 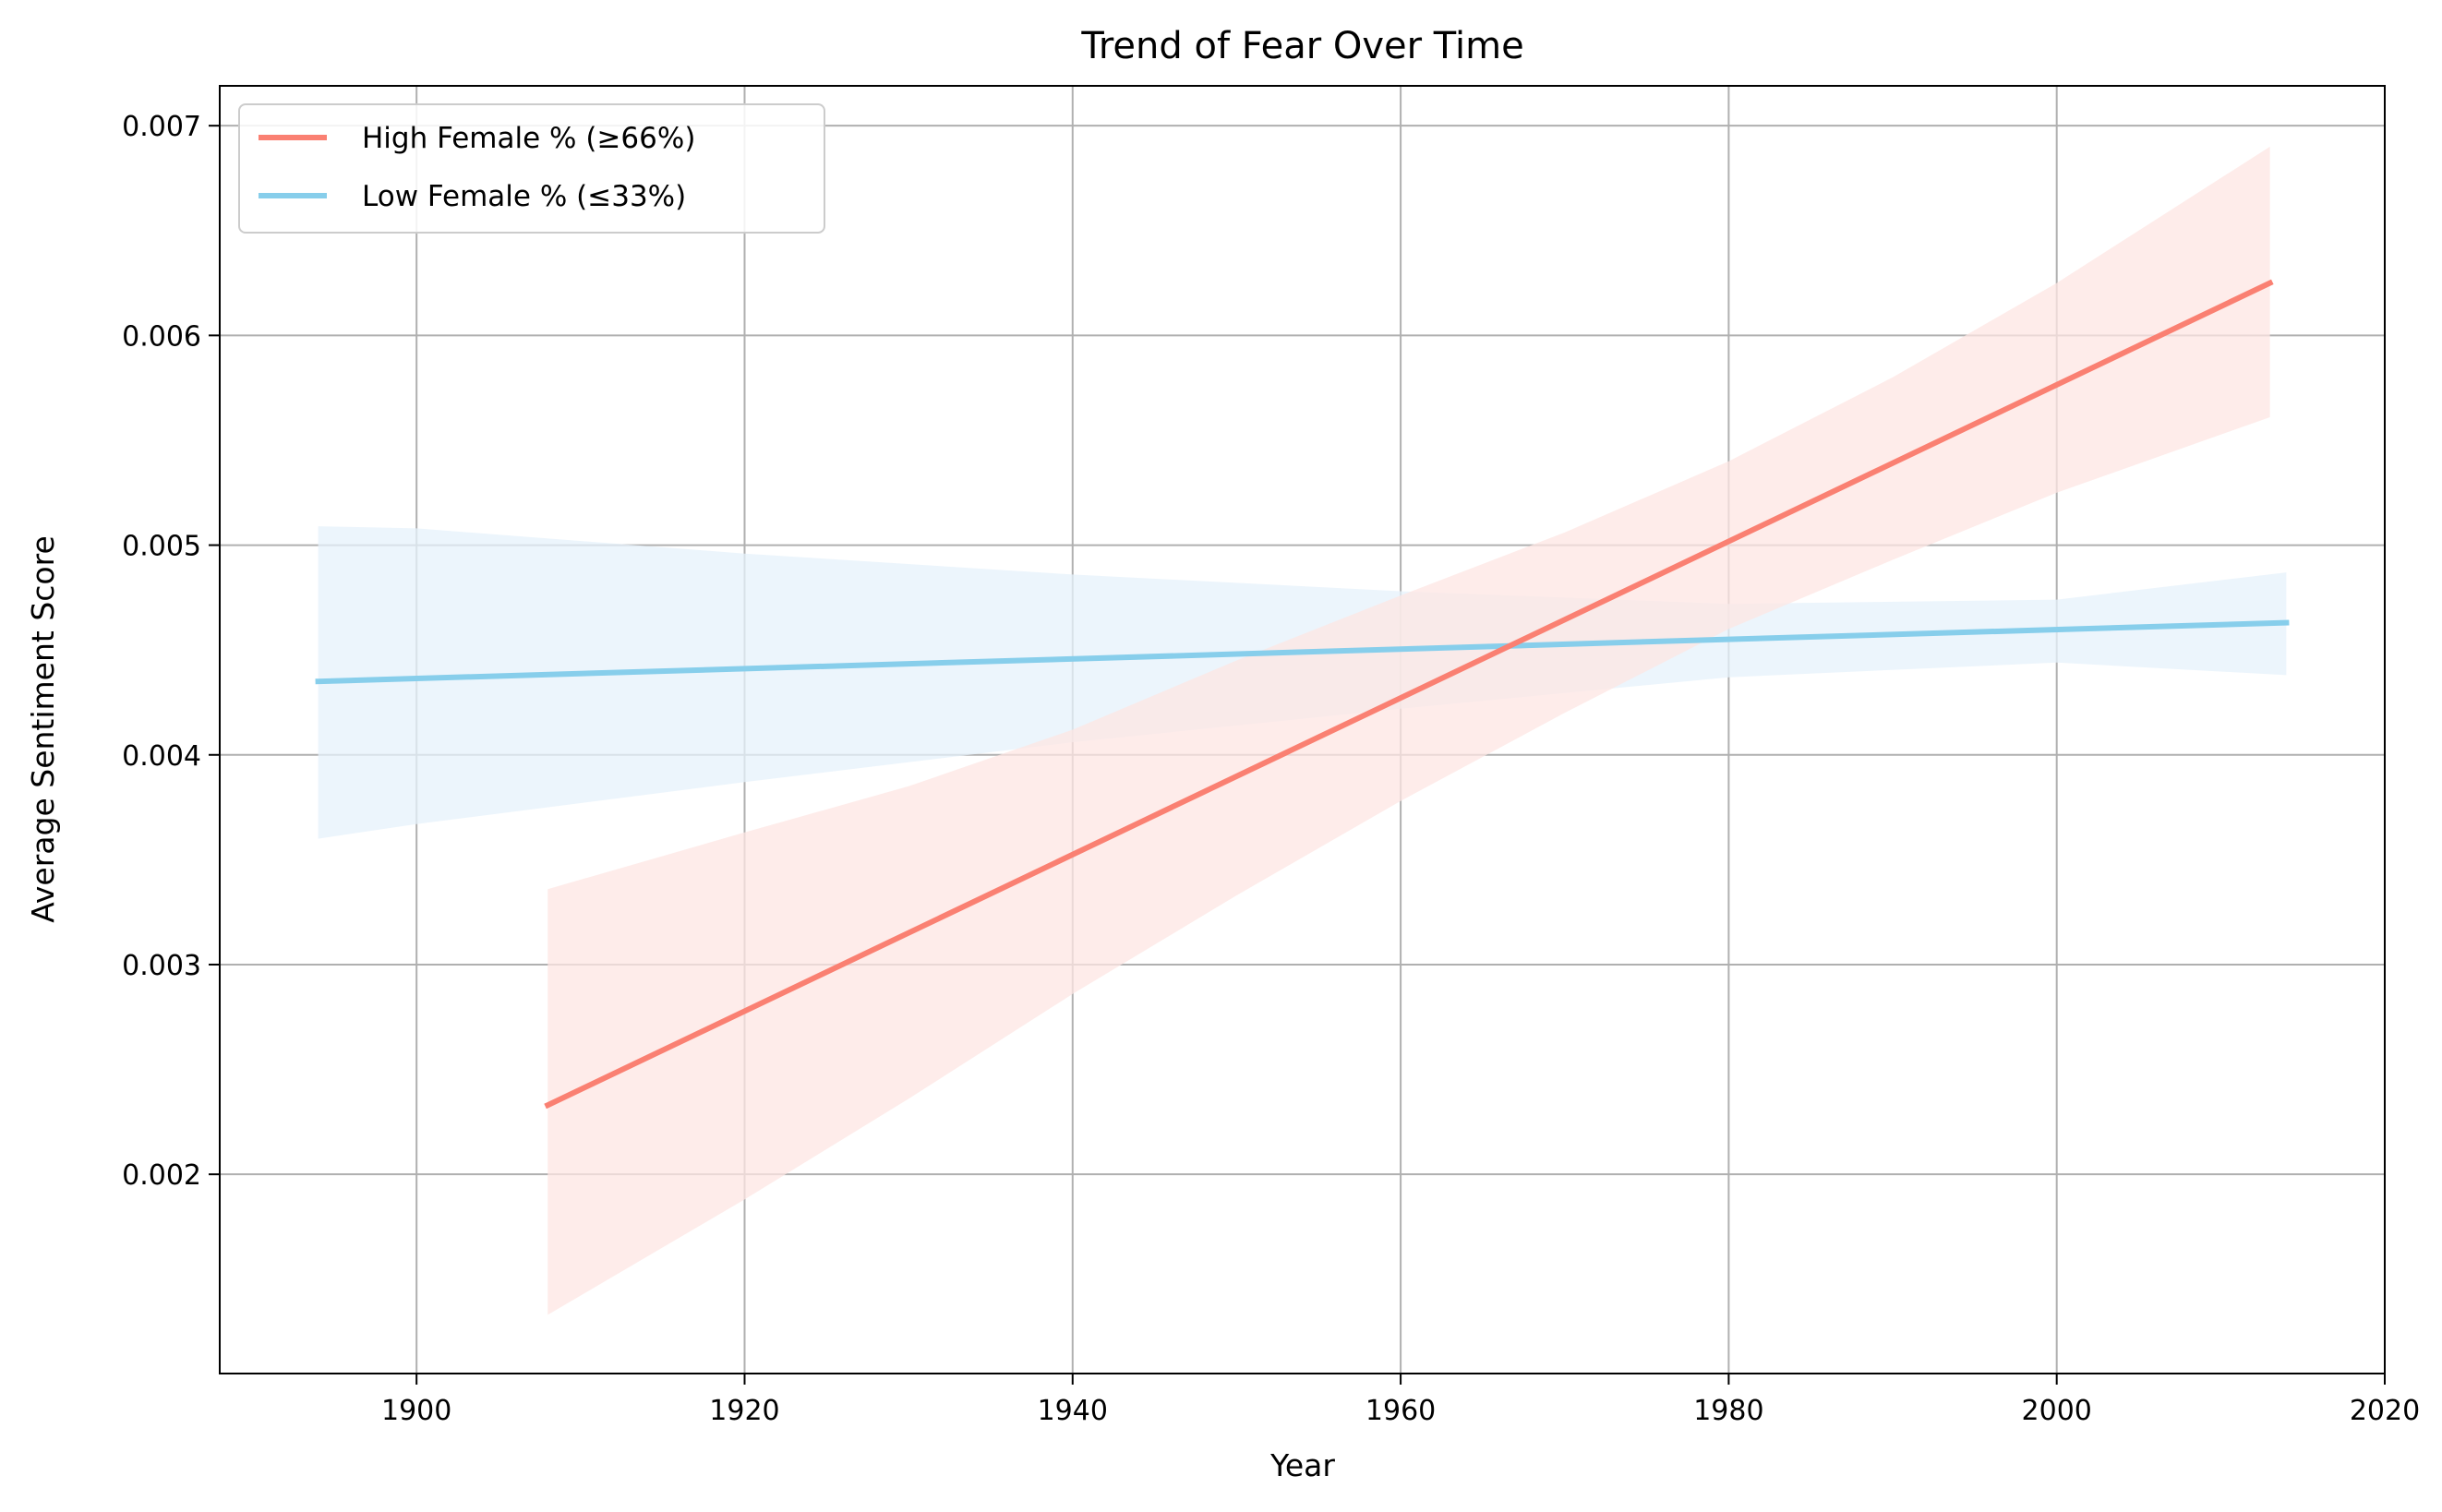 What do you see at coordinates (43, 729) in the screenshot?
I see `y-axis-label: Average Sentiment Score` at bounding box center [43, 729].